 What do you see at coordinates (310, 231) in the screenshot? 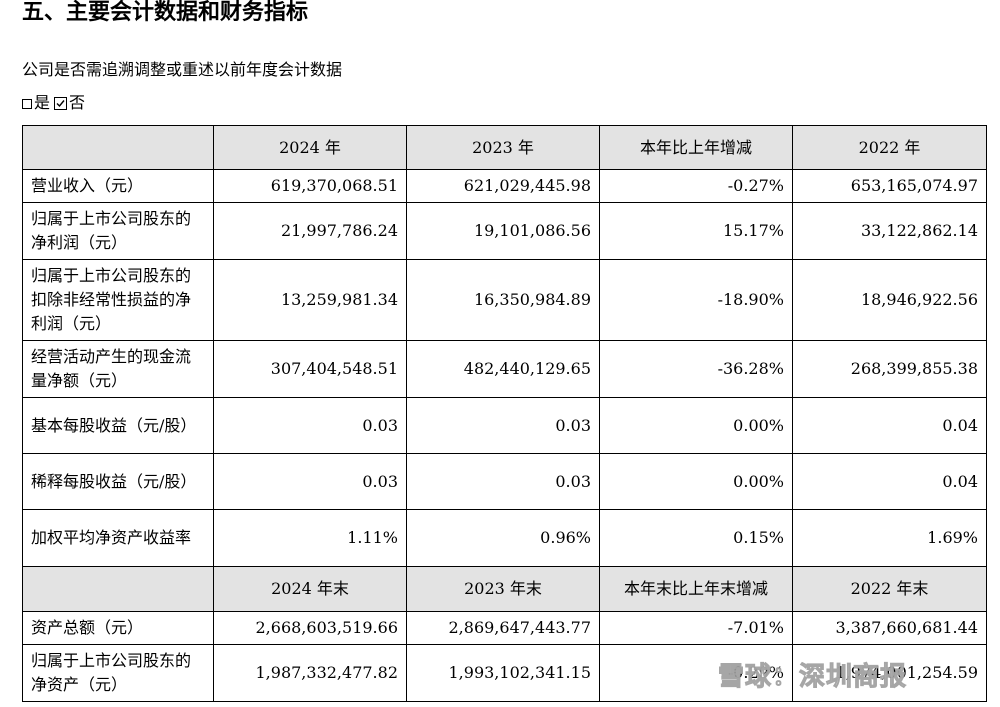
I see `value-cell: 21,997,786.24` at bounding box center [310, 231].